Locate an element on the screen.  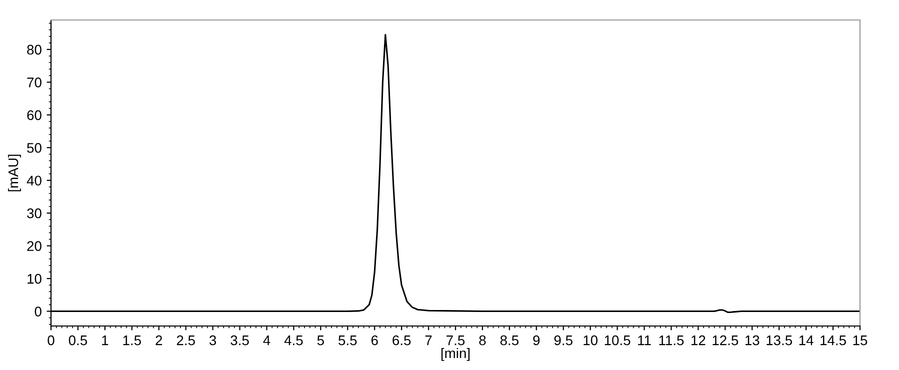
x-tick-label: 5.5 is located at coordinates (347, 341).